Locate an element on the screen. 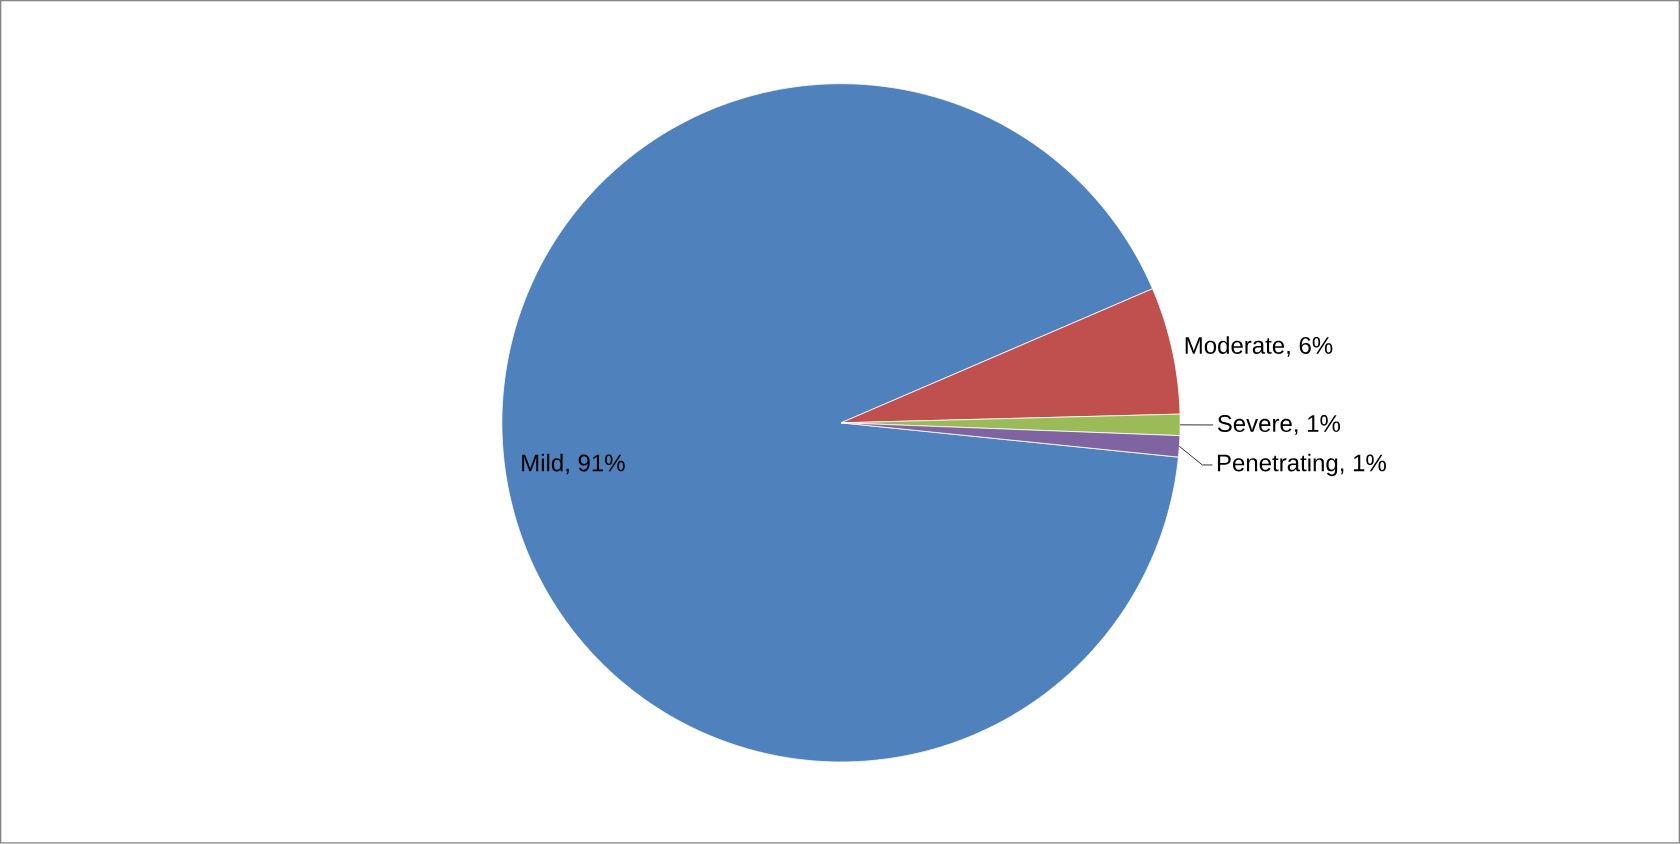  slice-label: Moderate is located at coordinates (1235, 345).